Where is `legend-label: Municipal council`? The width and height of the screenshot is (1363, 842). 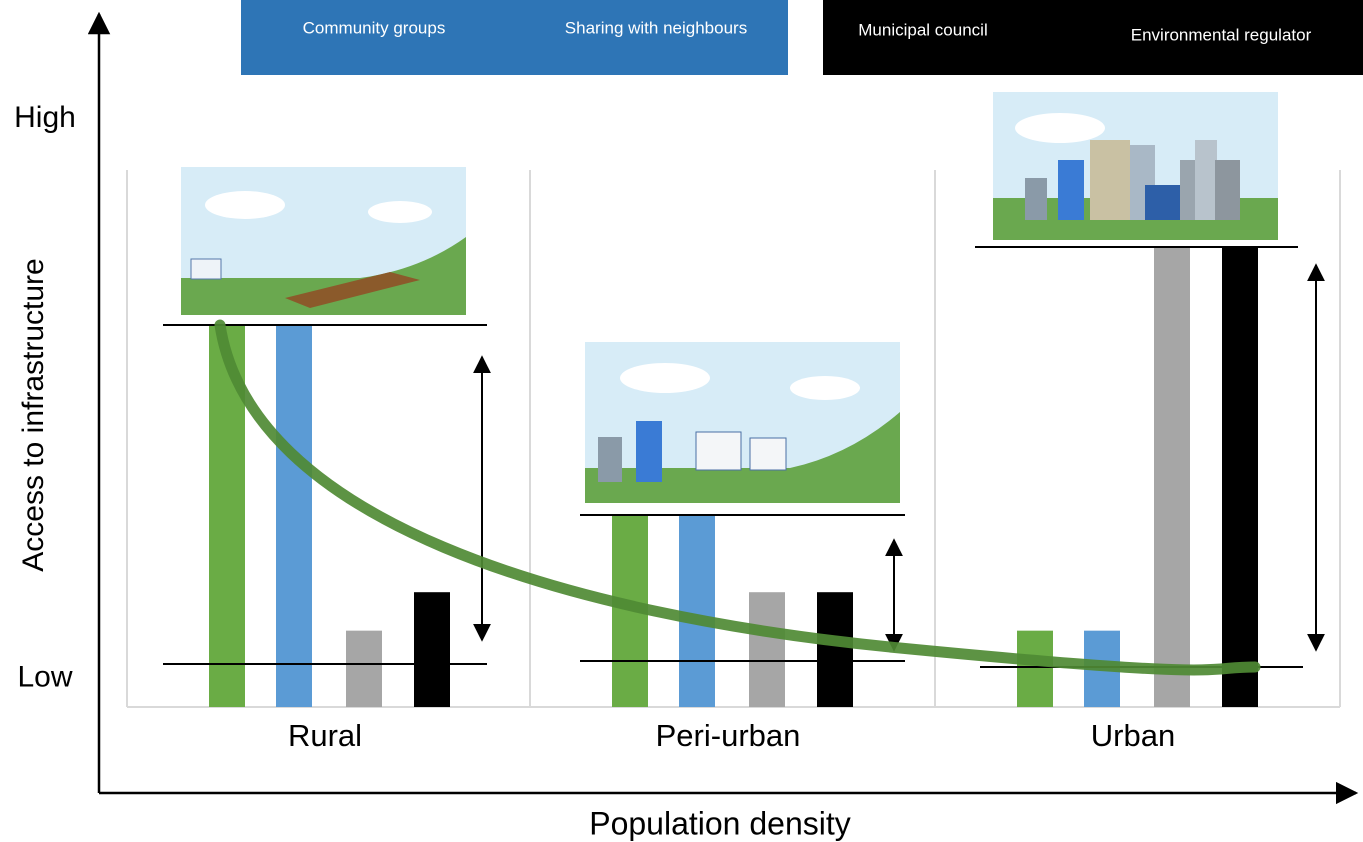
legend-label: Municipal council is located at coordinates (922, 29).